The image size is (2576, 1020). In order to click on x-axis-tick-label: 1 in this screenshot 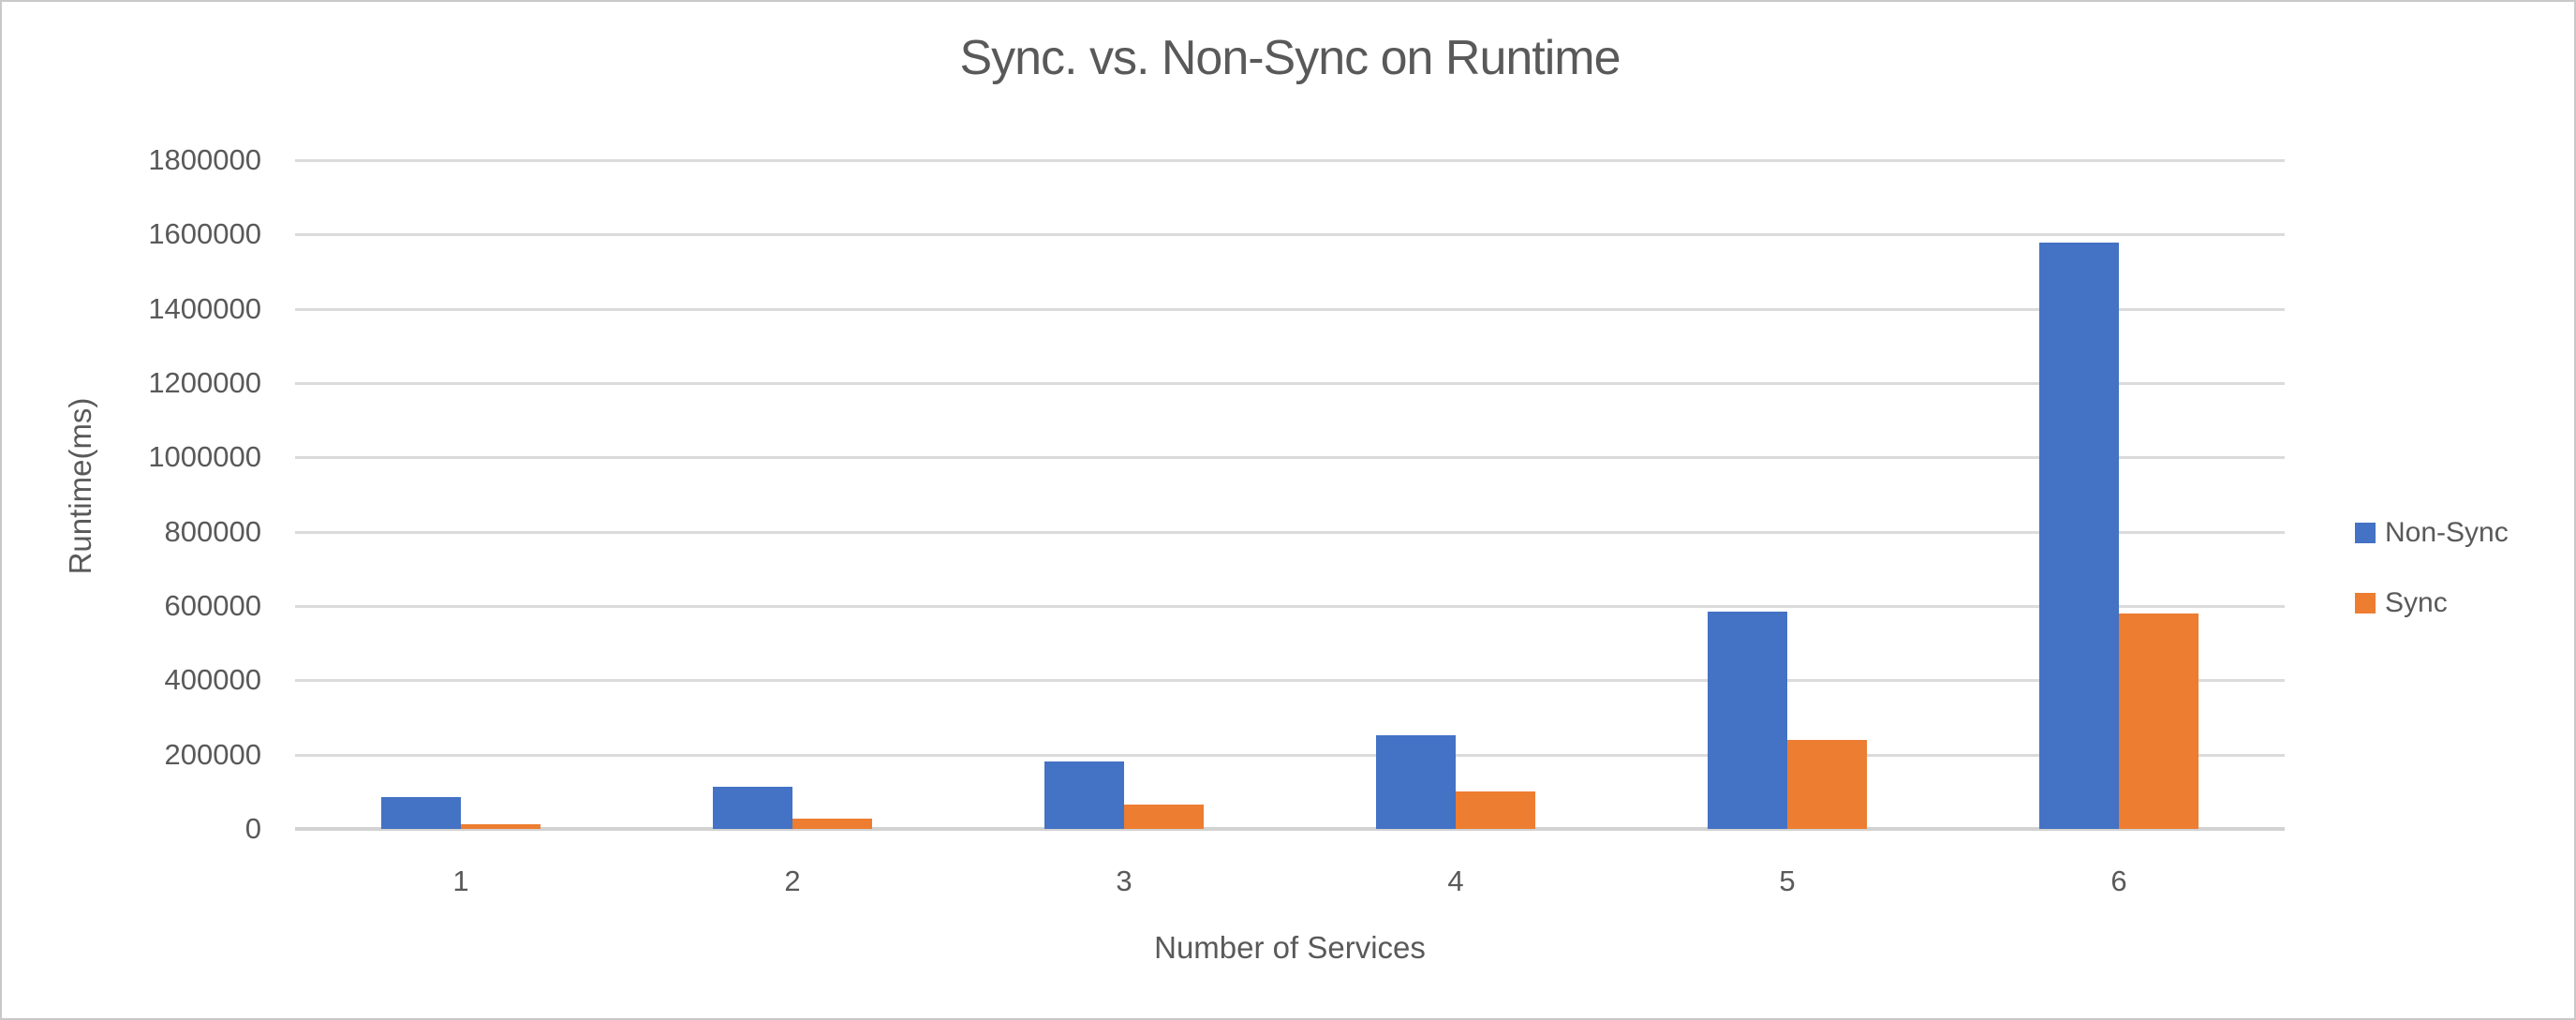, I will do `click(461, 881)`.